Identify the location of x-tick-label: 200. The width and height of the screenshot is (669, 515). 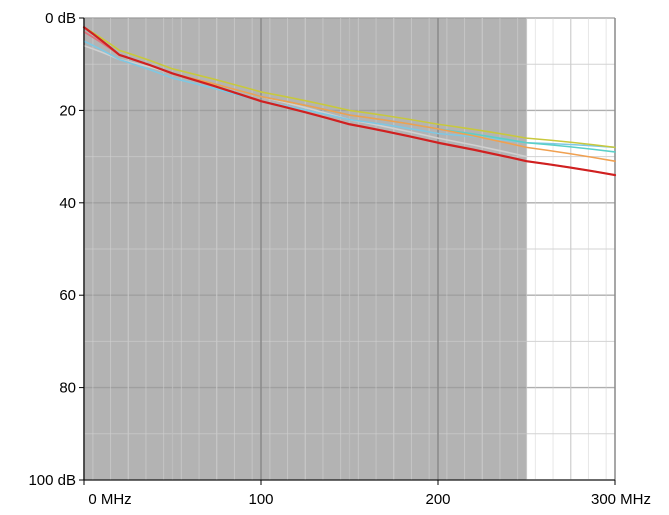
(437, 499).